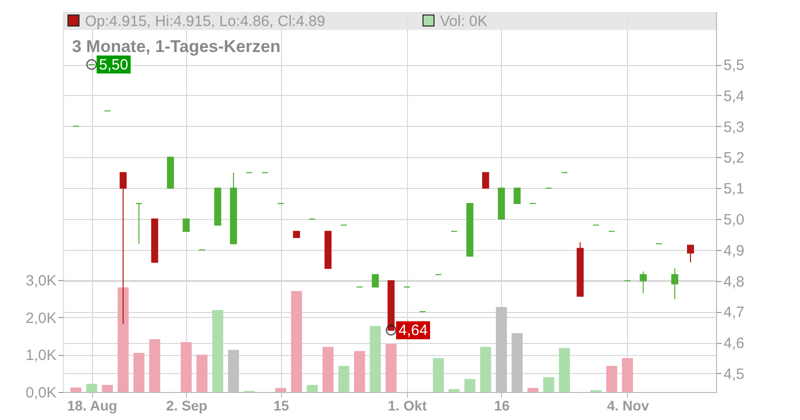 The height and width of the screenshot is (420, 800). What do you see at coordinates (734, 251) in the screenshot?
I see `y2-tick-label: 4,9` at bounding box center [734, 251].